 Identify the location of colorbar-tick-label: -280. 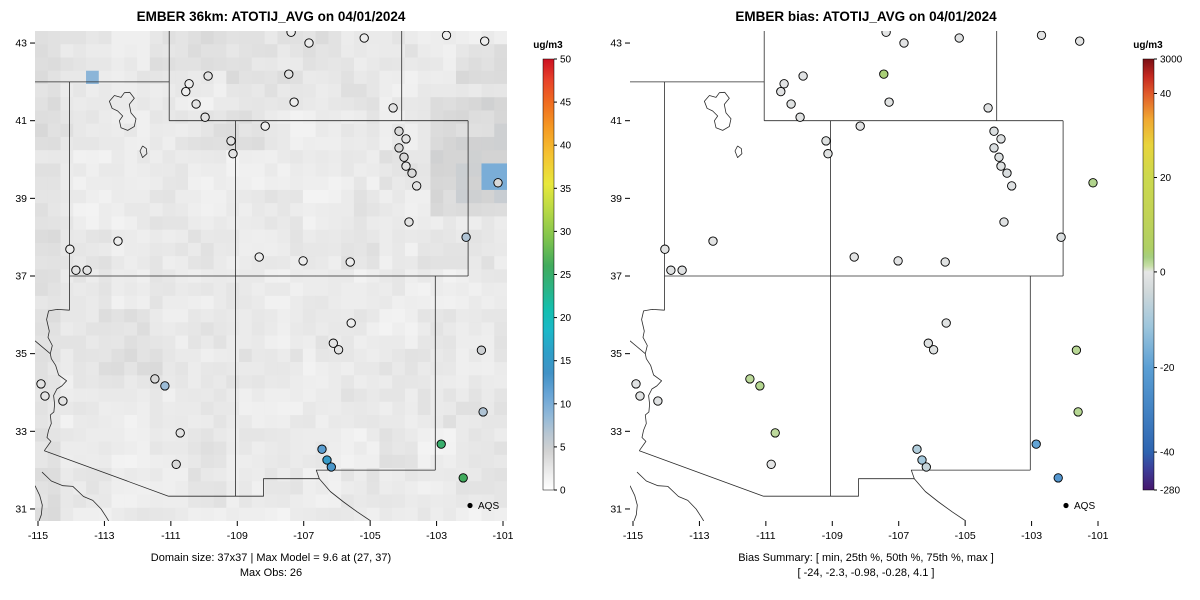
(1170, 491).